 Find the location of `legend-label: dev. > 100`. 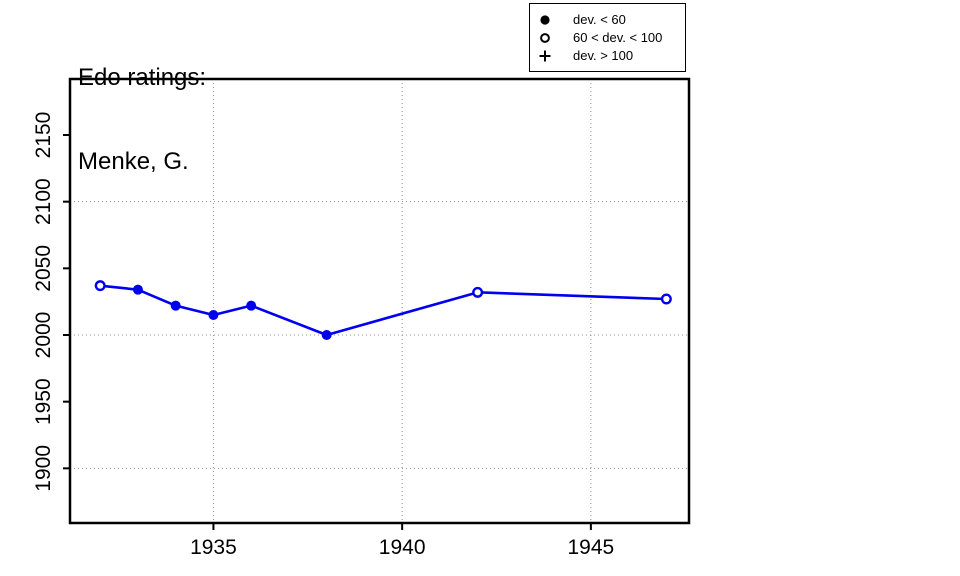

legend-label: dev. > 100 is located at coordinates (603, 55).